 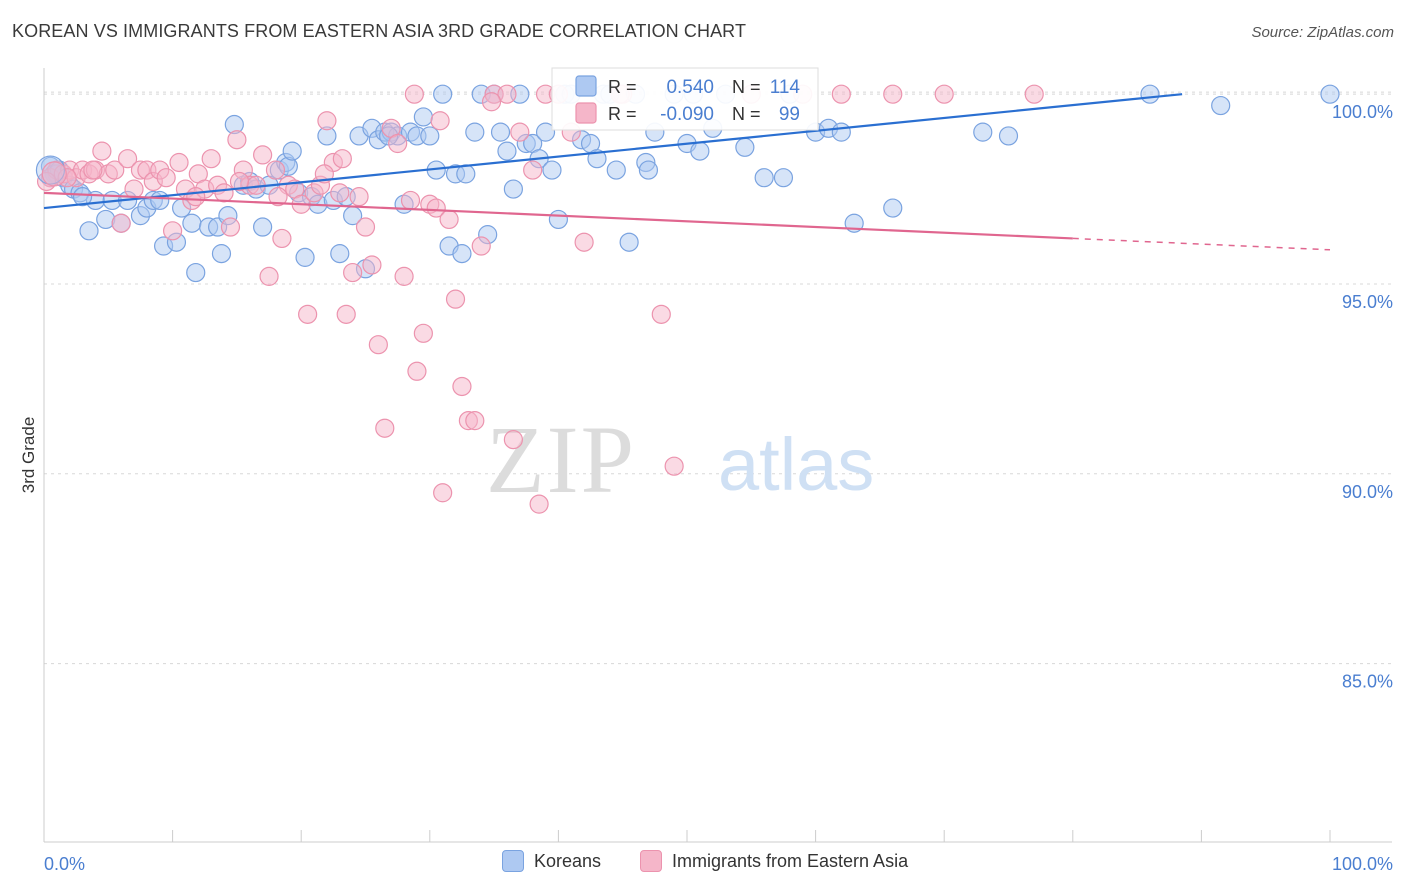 What do you see at coordinates (1367, 302) in the screenshot?
I see `y-tick-label: 95.0%` at bounding box center [1367, 302].